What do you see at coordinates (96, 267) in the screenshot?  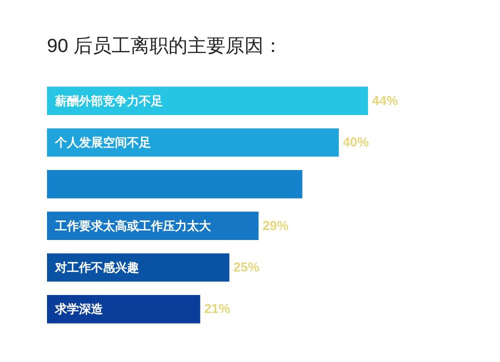 I see `y-tick-label: 对工作不感兴趣` at bounding box center [96, 267].